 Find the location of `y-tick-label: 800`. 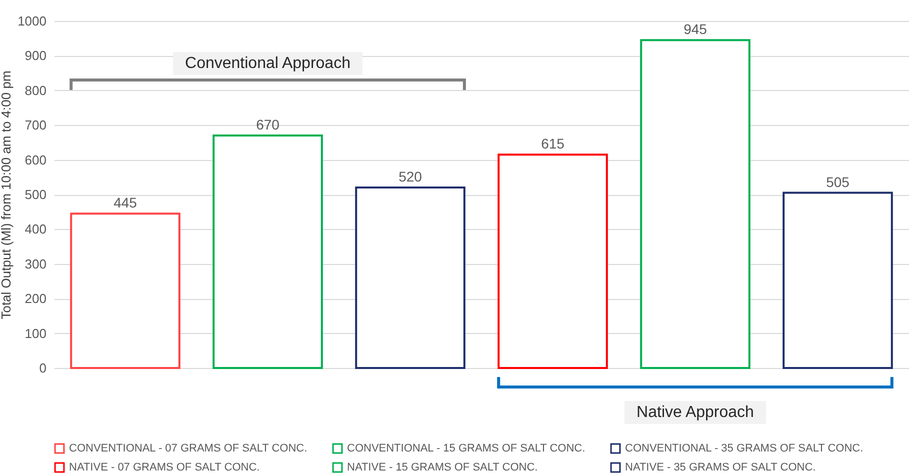

y-tick-label: 800 is located at coordinates (35, 90).